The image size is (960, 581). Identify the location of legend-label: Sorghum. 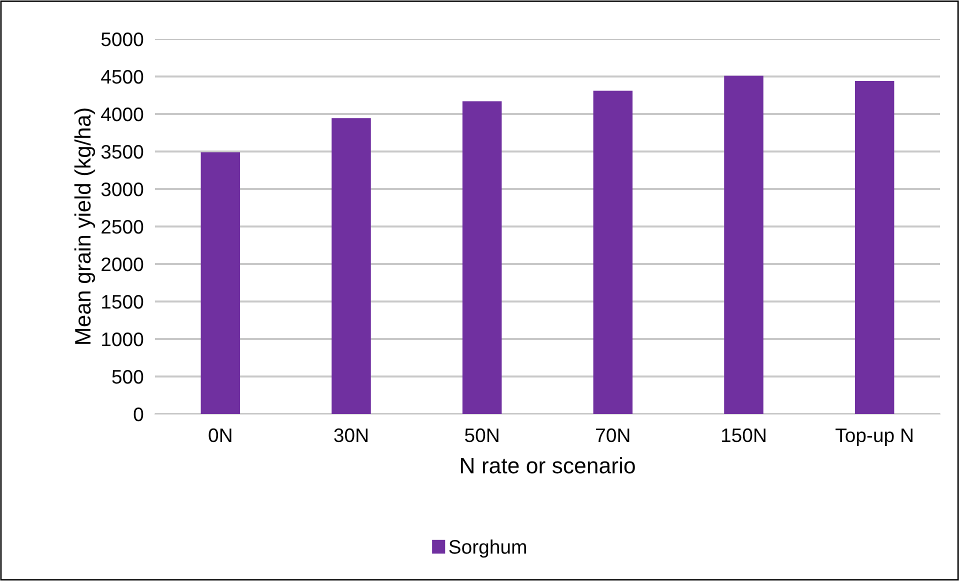
(487, 549).